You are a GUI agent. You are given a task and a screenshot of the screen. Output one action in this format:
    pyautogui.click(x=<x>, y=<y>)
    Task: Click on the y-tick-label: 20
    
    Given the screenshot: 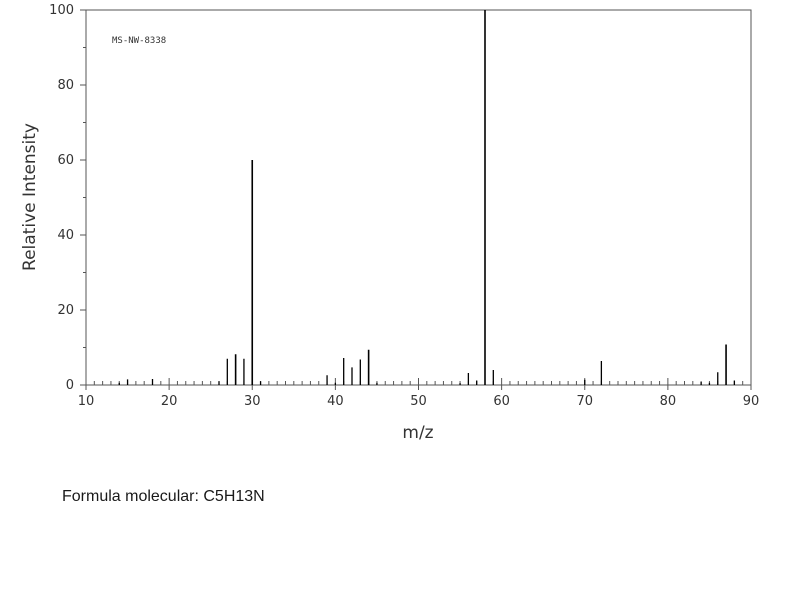 What is the action you would take?
    pyautogui.click(x=65, y=310)
    